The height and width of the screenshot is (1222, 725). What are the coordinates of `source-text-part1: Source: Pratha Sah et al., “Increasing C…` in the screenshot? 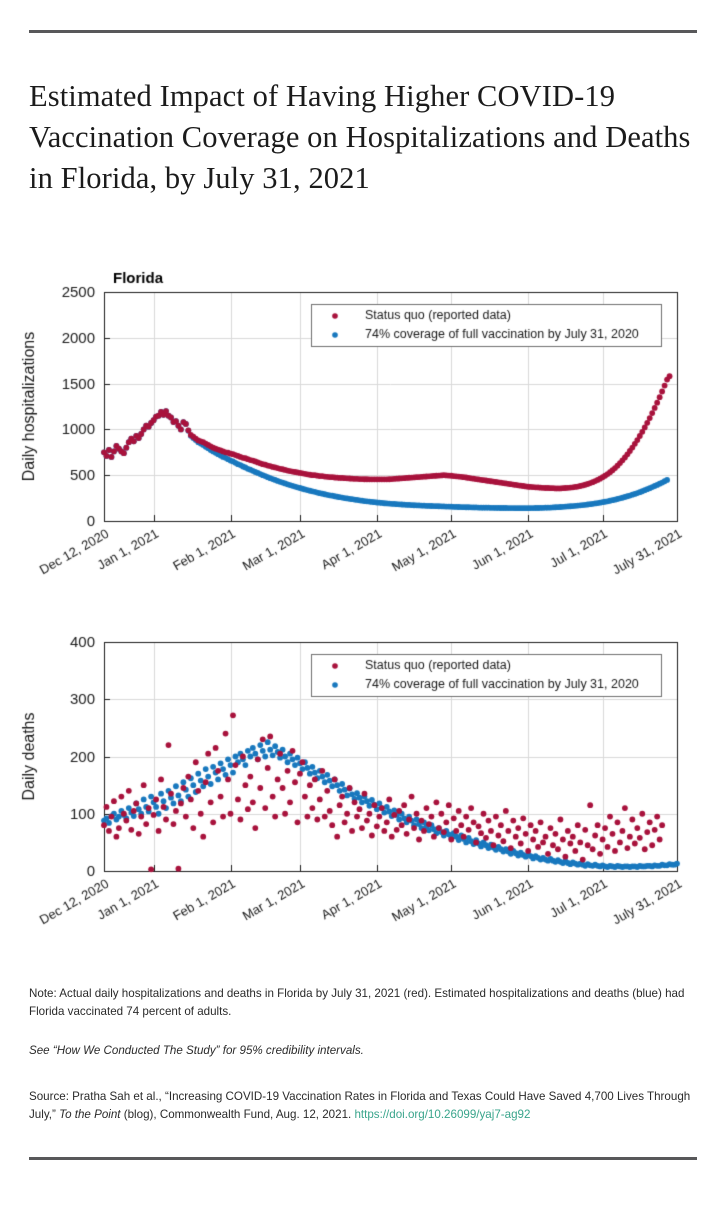 It's located at (360, 1105).